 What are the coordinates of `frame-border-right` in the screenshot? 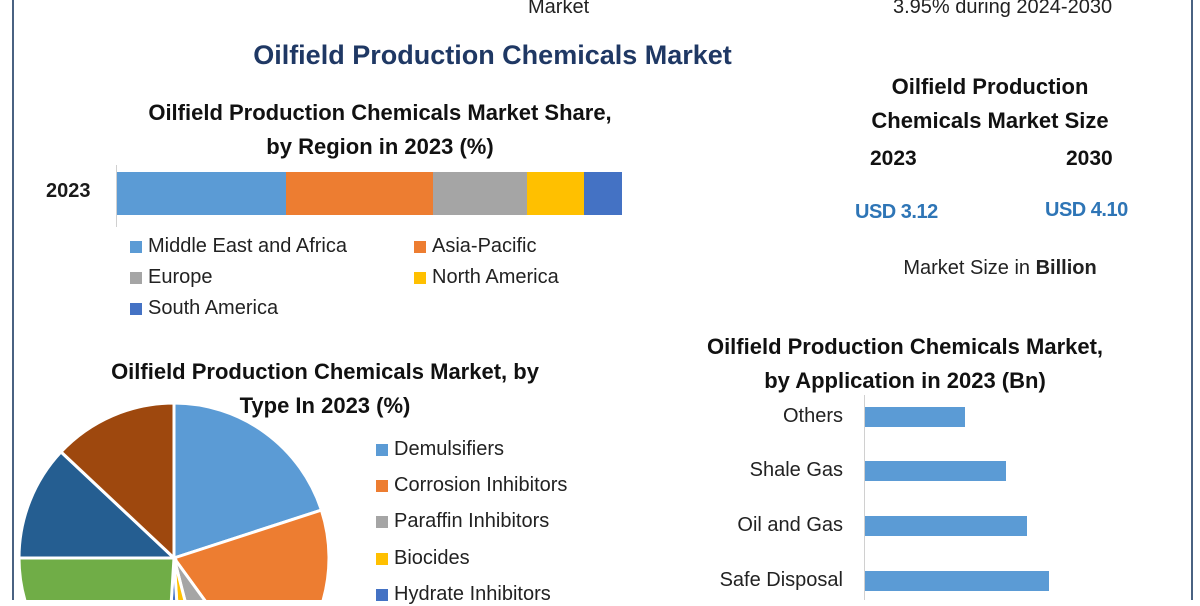 It's located at (1192, 300).